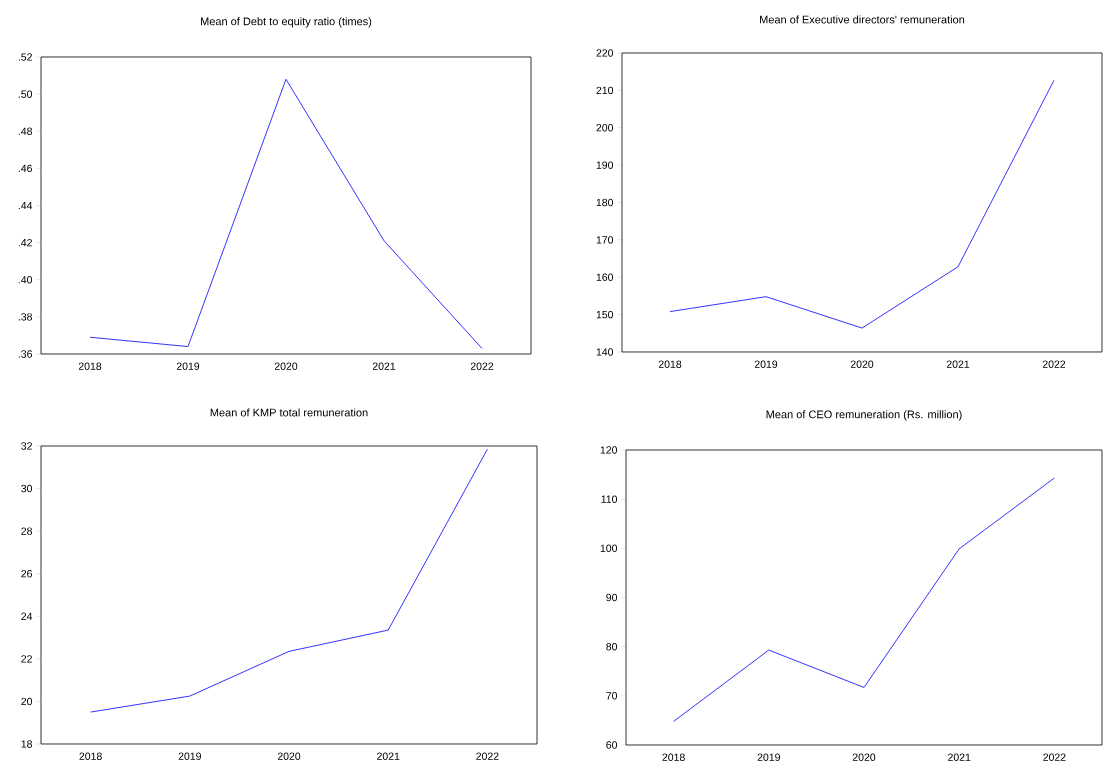 This screenshot has width=1104, height=764. Describe the element at coordinates (25, 94) in the screenshot. I see `y-tick-label: .50` at that location.